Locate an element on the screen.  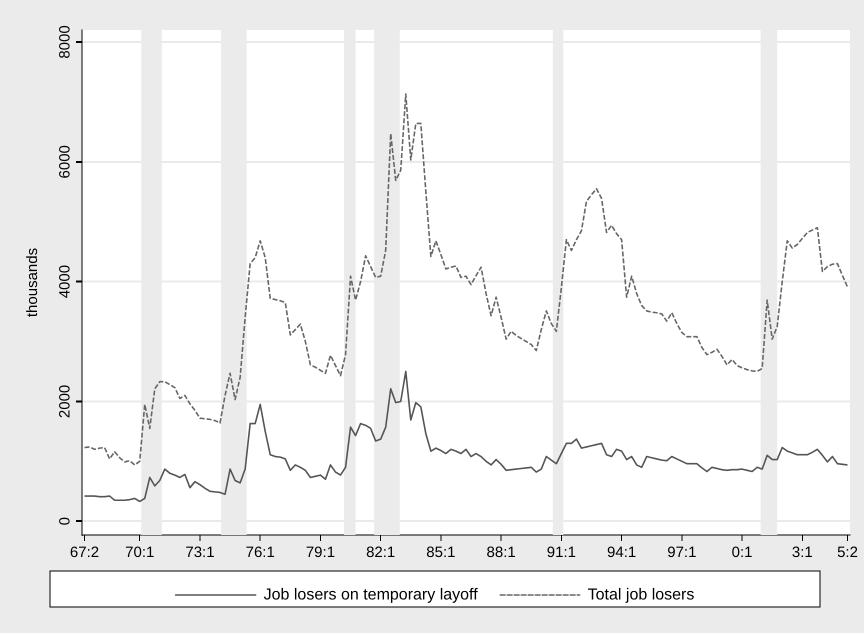
x-tick-label: 73:1 is located at coordinates (200, 553).